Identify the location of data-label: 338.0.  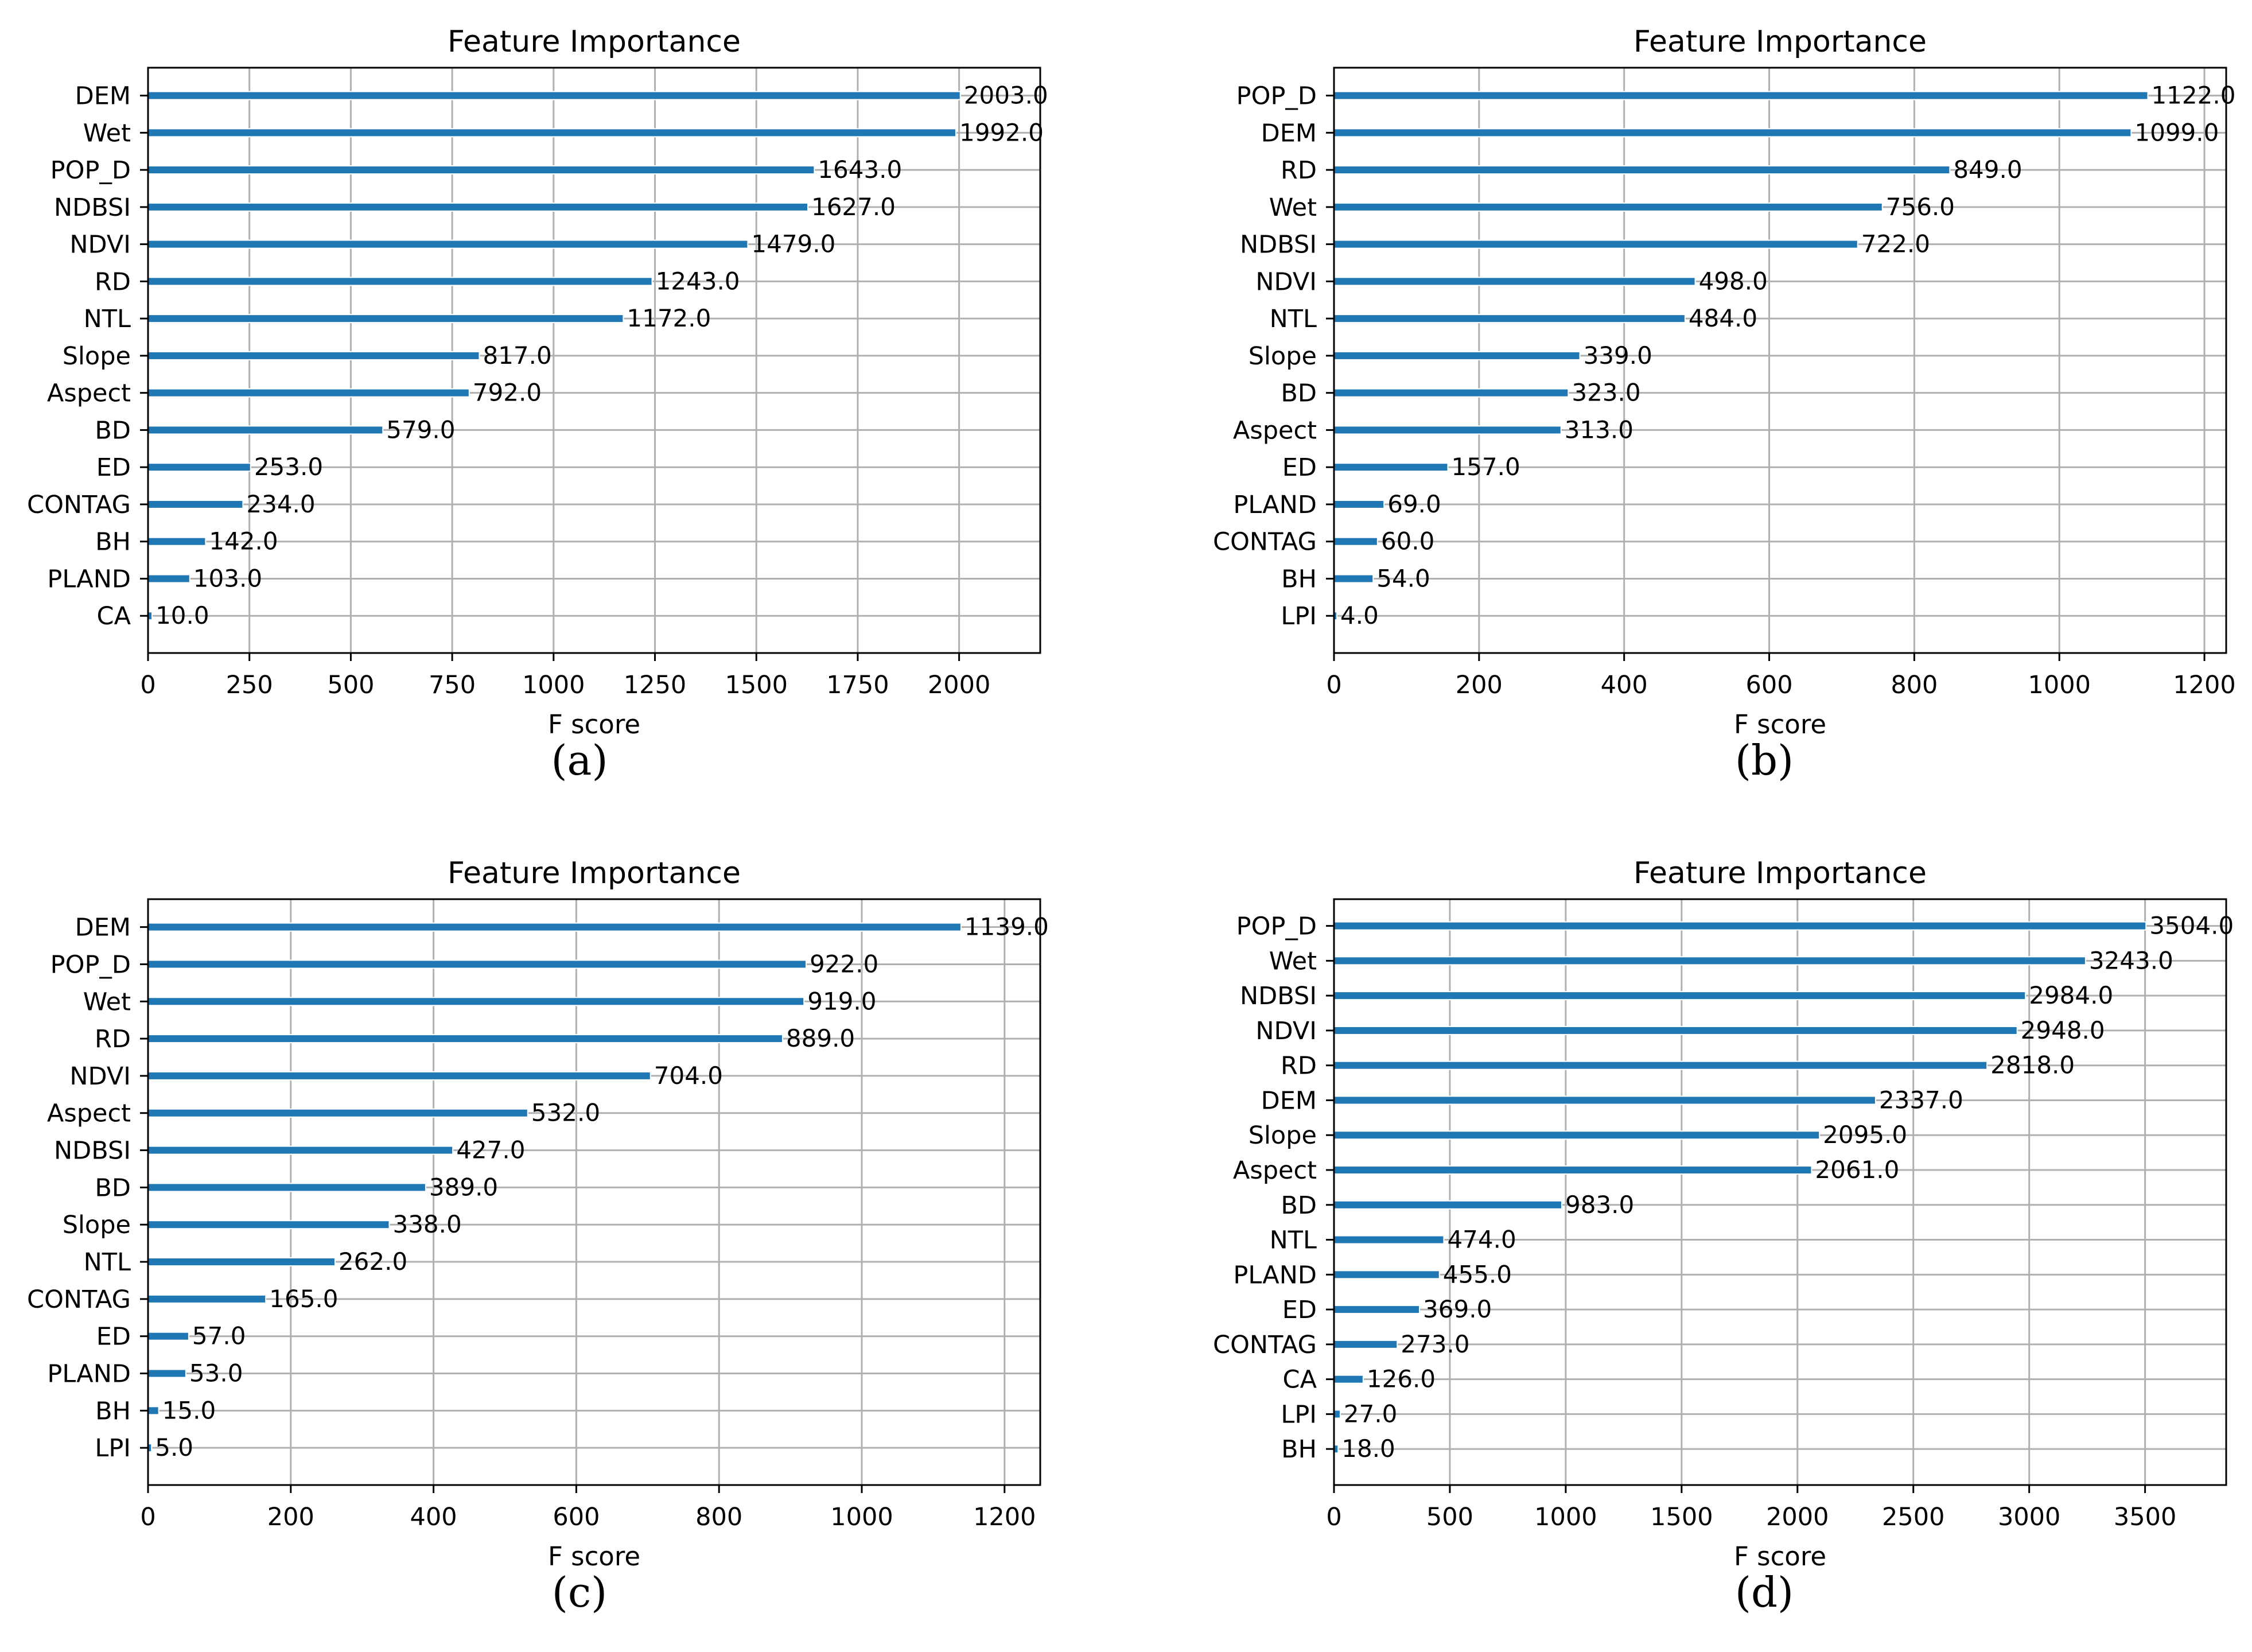
(426, 1224).